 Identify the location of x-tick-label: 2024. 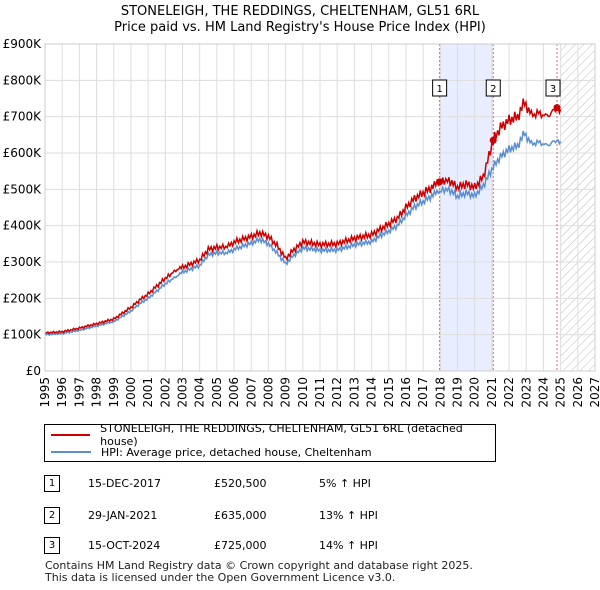
(543, 392).